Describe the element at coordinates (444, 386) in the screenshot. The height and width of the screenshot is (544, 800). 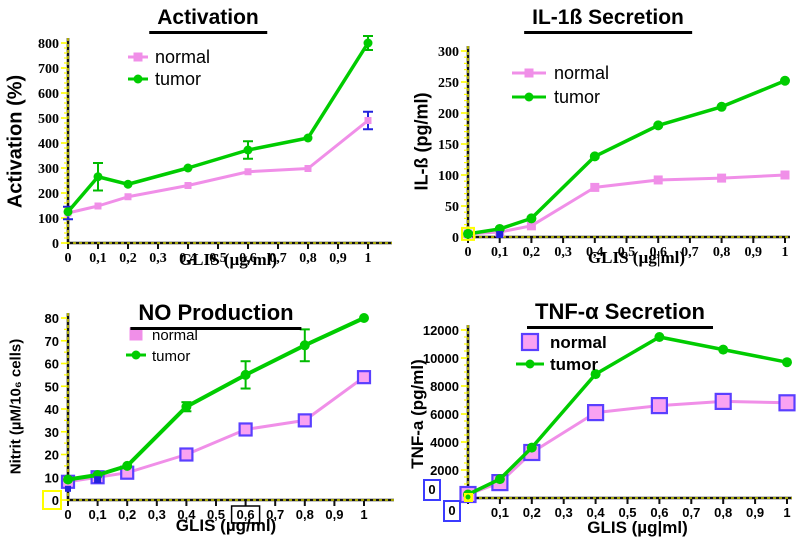
I see `y-tick-label: 8000` at that location.